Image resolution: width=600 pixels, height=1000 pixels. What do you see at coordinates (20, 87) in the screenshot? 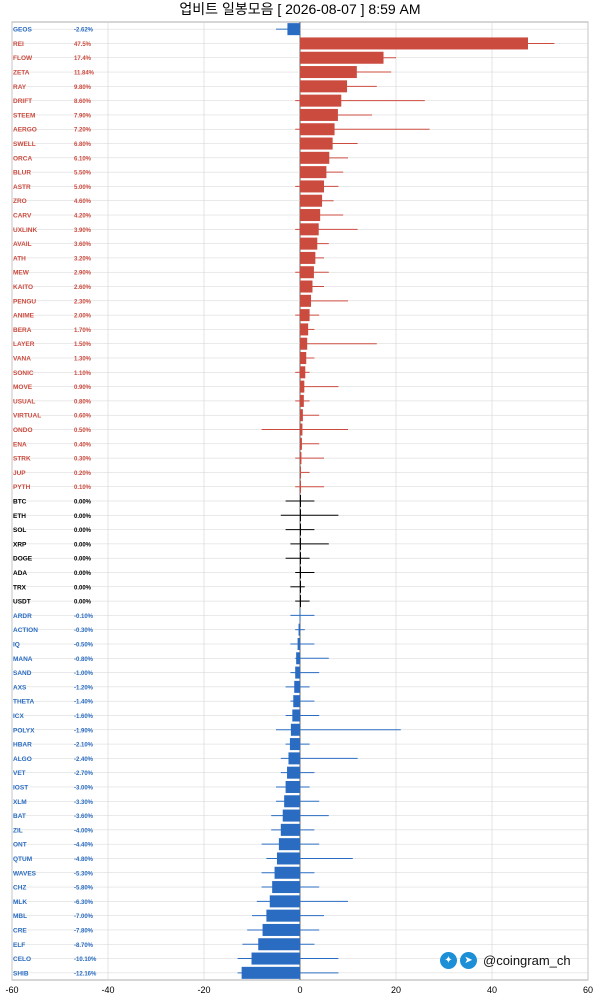
I see `coin-label: RAY` at bounding box center [20, 87].